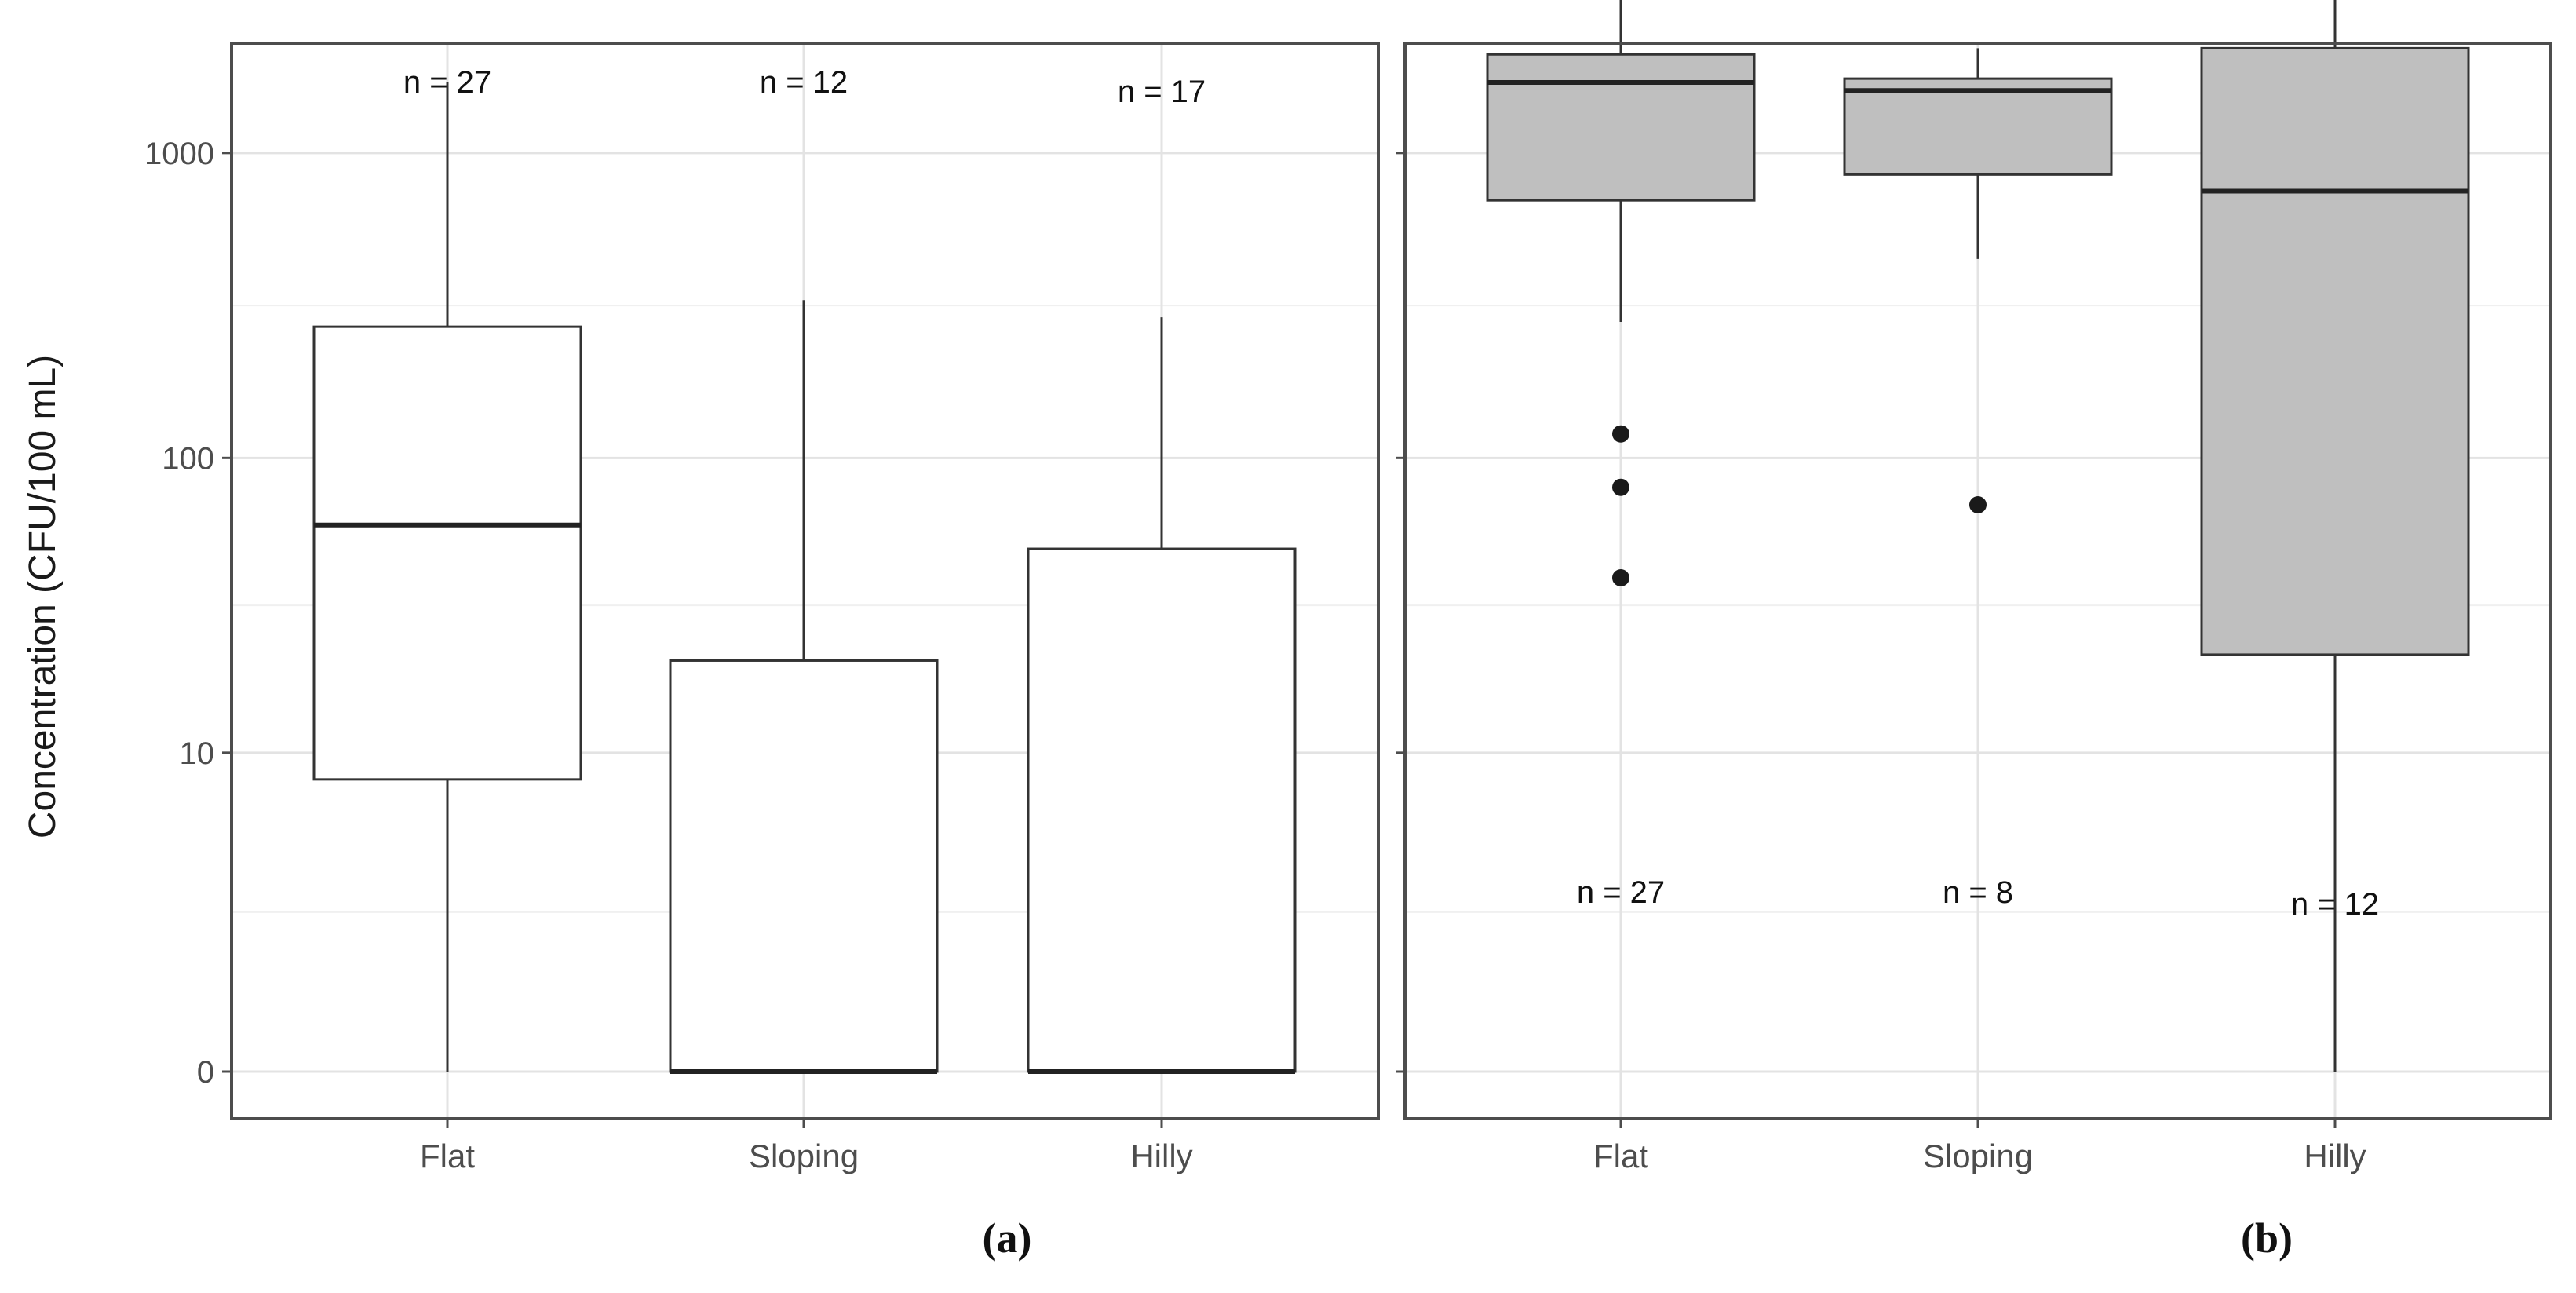 The height and width of the screenshot is (1293, 2576). What do you see at coordinates (179, 154) in the screenshot?
I see `y-tick-label: 1000` at bounding box center [179, 154].